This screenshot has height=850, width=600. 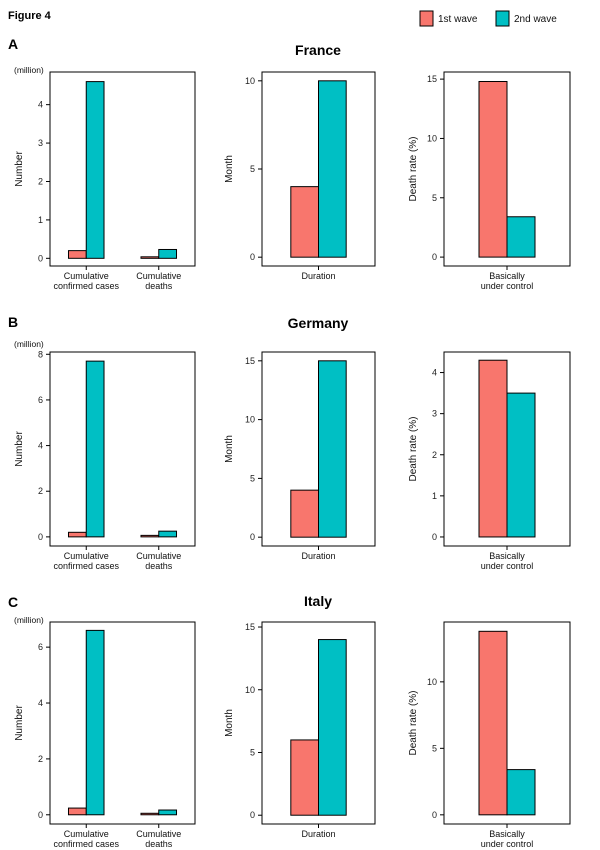 What do you see at coordinates (40, 354) in the screenshot?
I see `y-tick-label: 8` at bounding box center [40, 354].